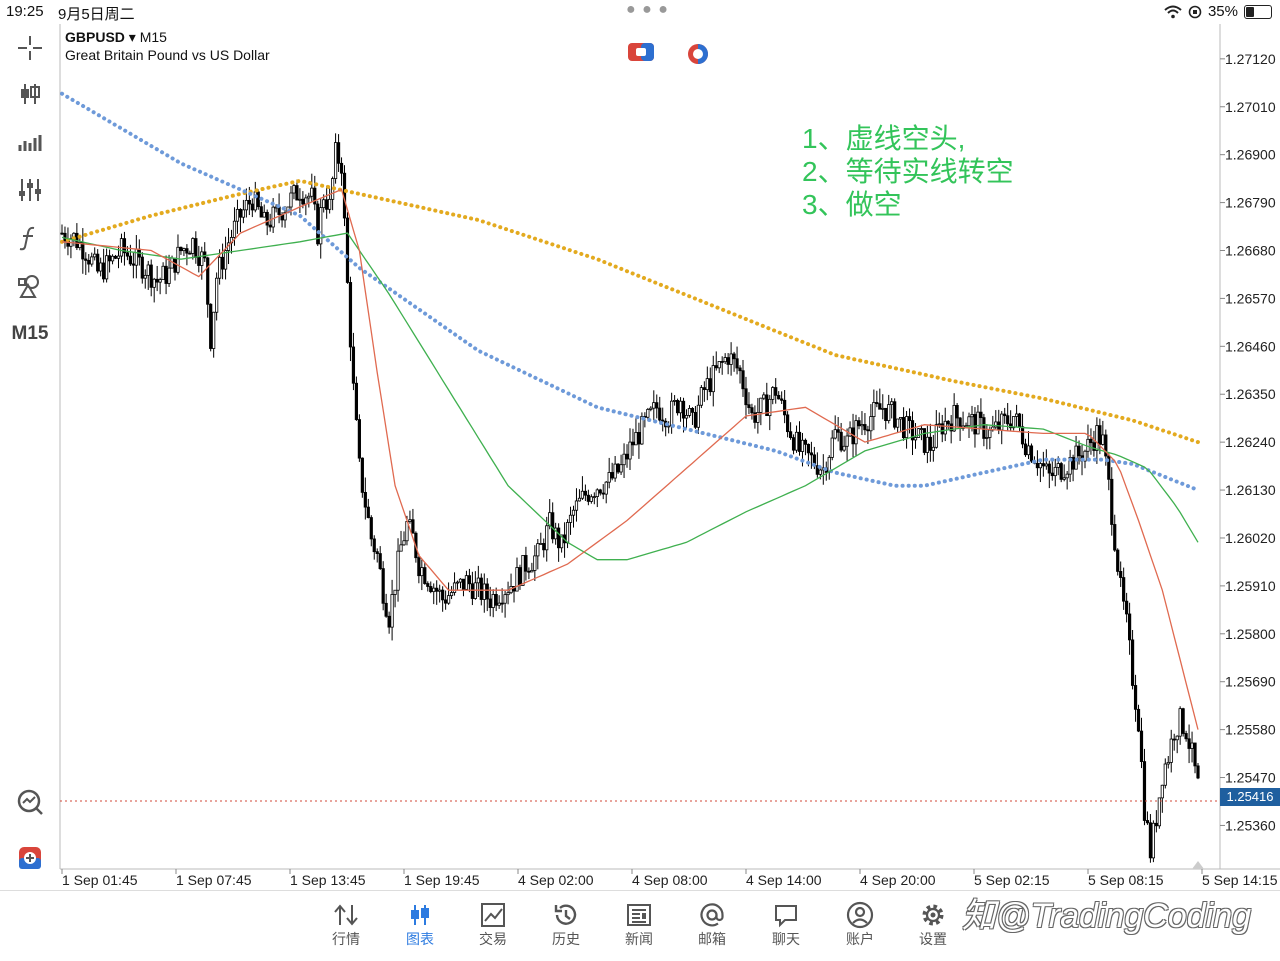 The image size is (1280, 961). Describe the element at coordinates (1250, 586) in the screenshot. I see `y-tick-label: 1.25910` at that location.